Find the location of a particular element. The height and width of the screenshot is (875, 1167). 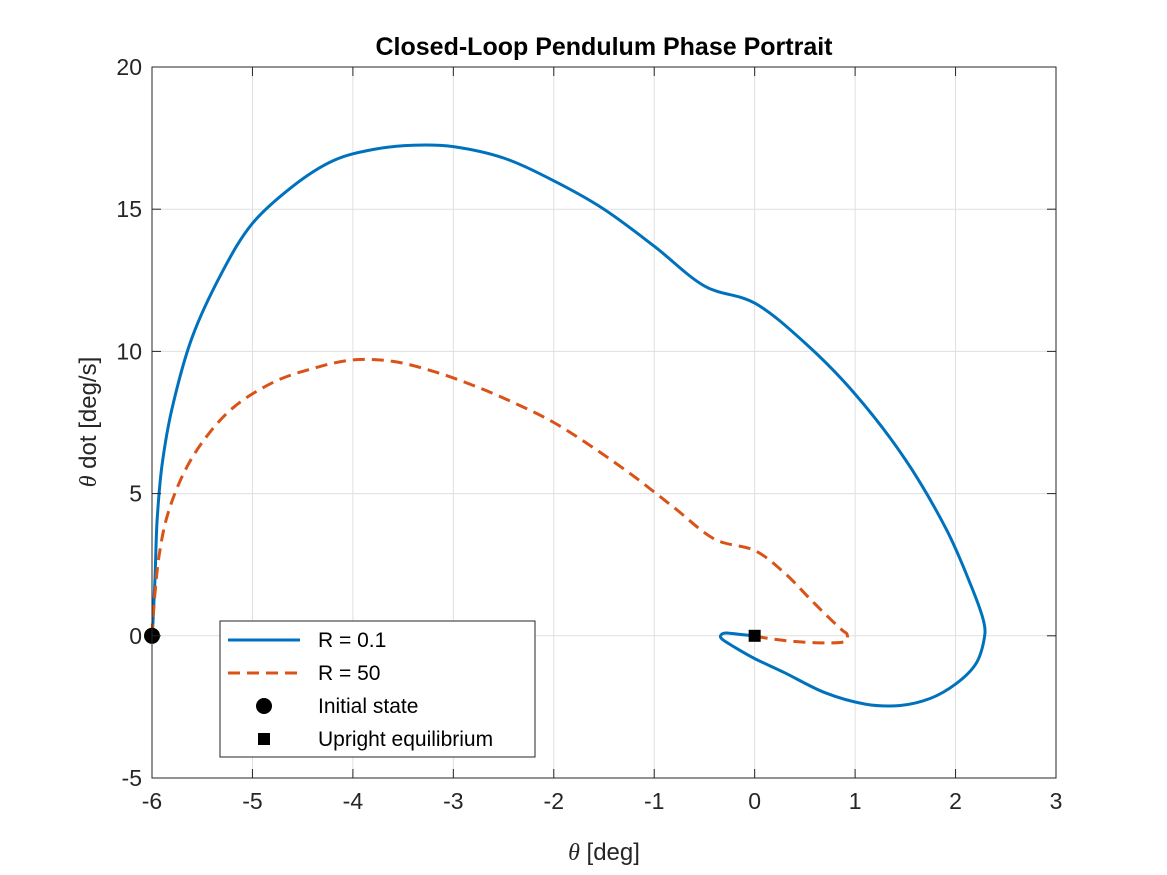

legend-swatch-initial-state is located at coordinates (264, 706).